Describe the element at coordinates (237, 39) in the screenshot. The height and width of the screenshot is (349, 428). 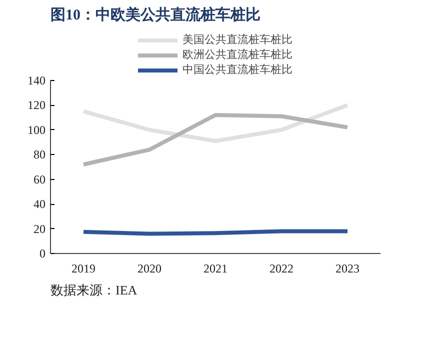
I see `legend-label: 美国公共直流桩车桩比` at that location.